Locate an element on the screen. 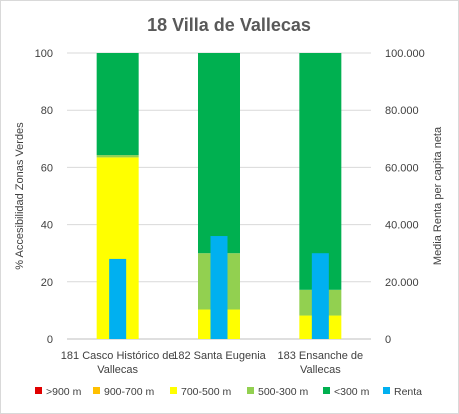  chart-title: 18 Villa de Vallecas is located at coordinates (229, 25).